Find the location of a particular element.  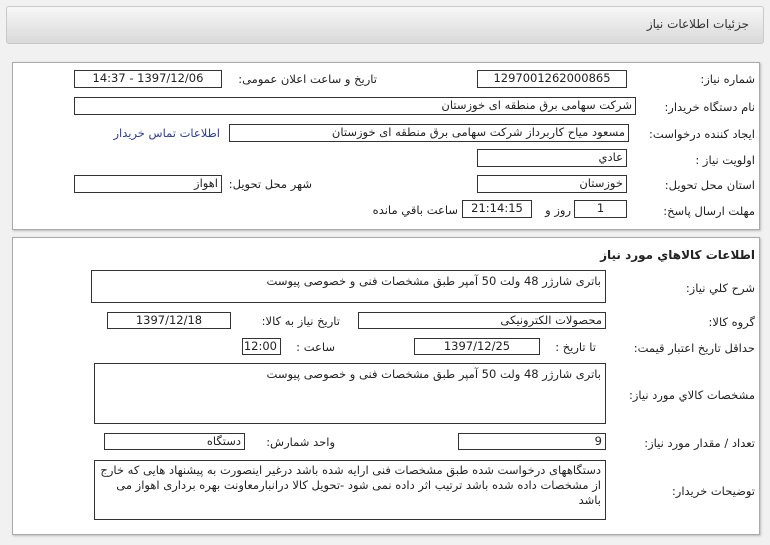

hour-label: ساعت : is located at coordinates (315, 347).